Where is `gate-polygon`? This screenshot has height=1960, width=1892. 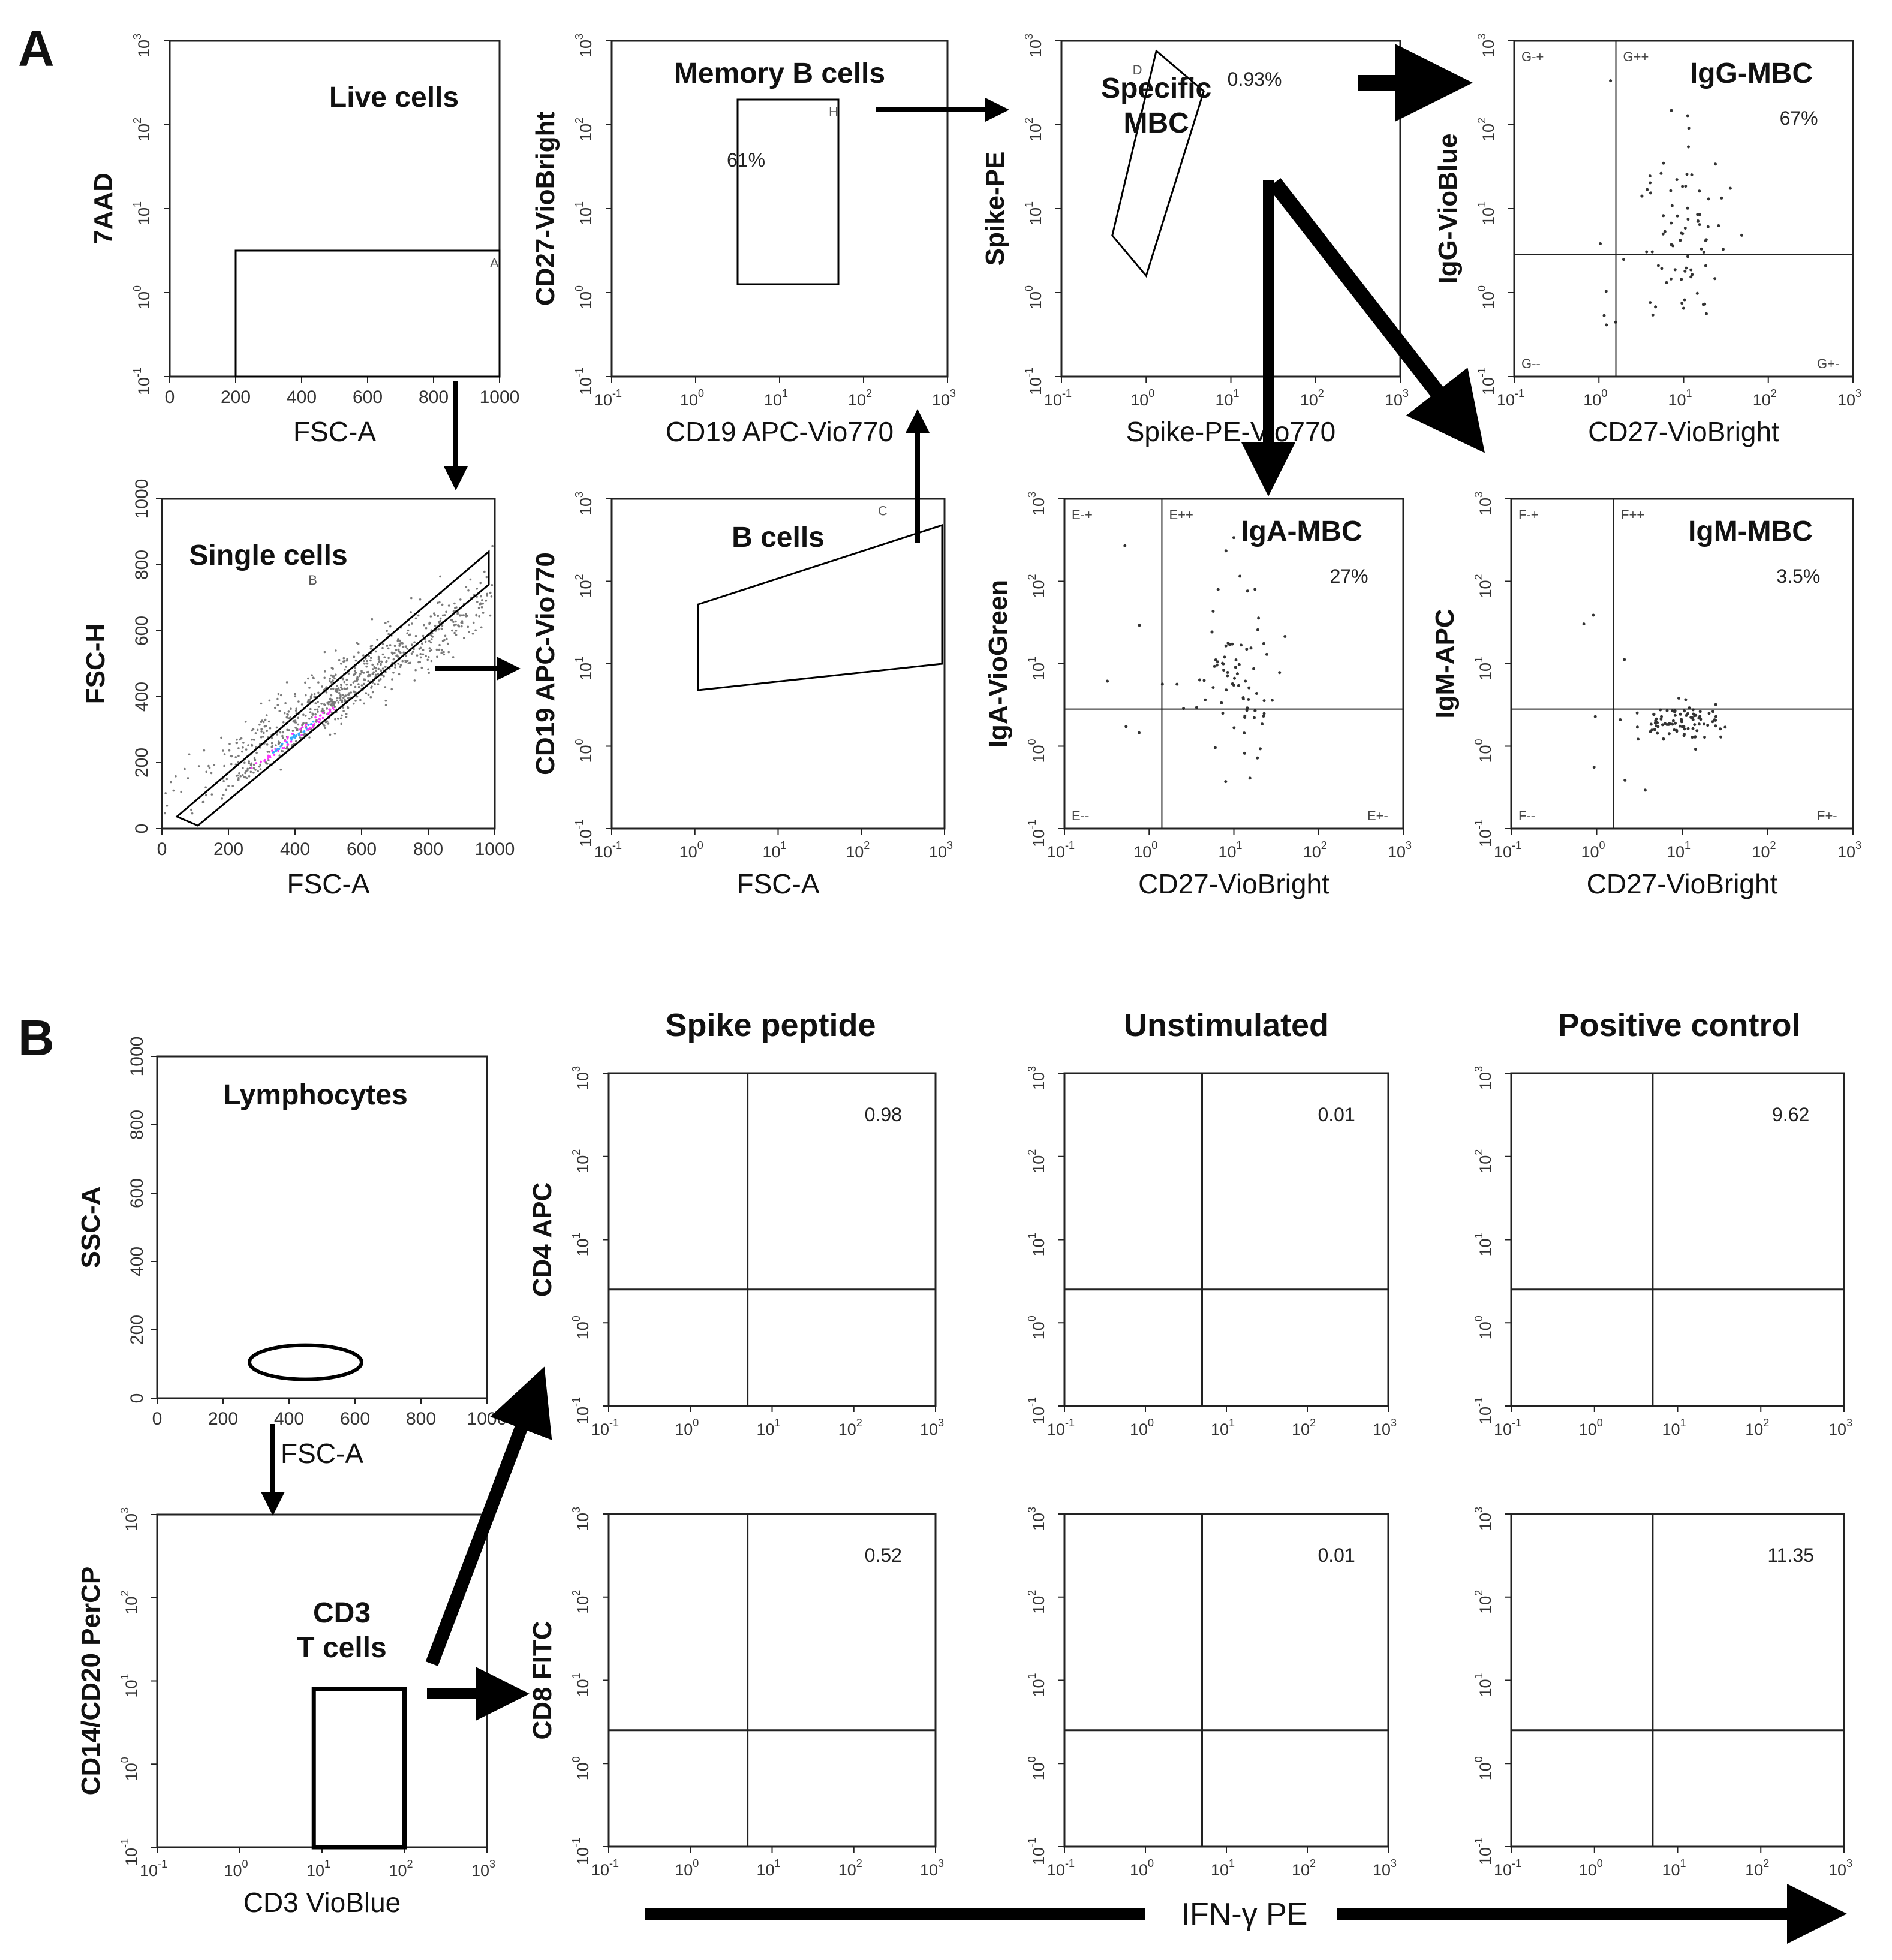 gate-polygon is located at coordinates (332, 688).